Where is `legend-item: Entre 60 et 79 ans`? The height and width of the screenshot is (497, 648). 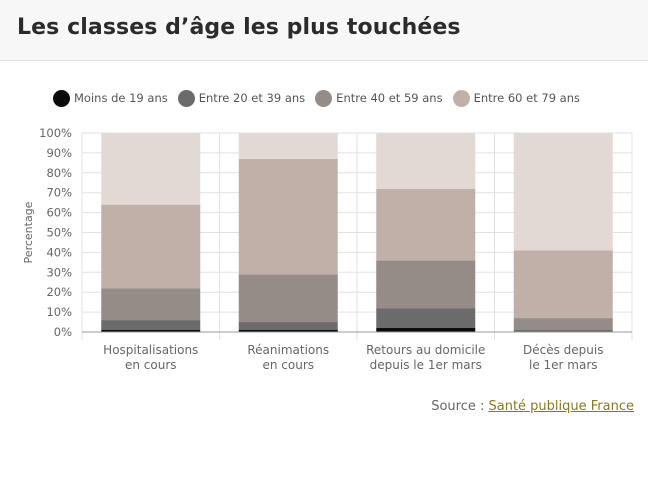 legend-item: Entre 60 et 79 ans is located at coordinates (516, 98).